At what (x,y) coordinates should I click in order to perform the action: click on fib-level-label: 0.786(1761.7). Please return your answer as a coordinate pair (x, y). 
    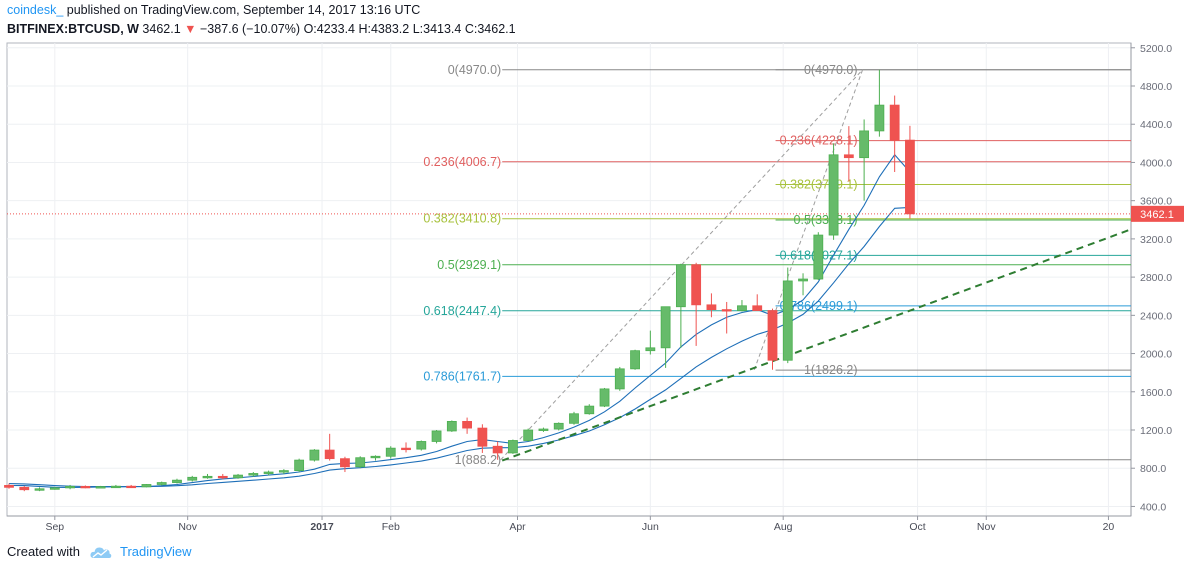
    Looking at the image, I should click on (462, 376).